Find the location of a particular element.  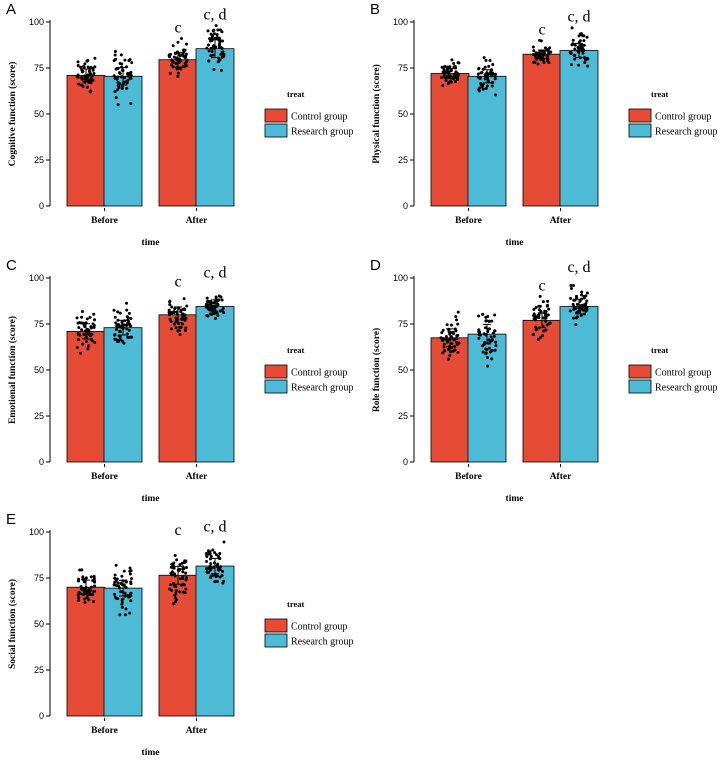

panel-letter: E is located at coordinates (11, 519).